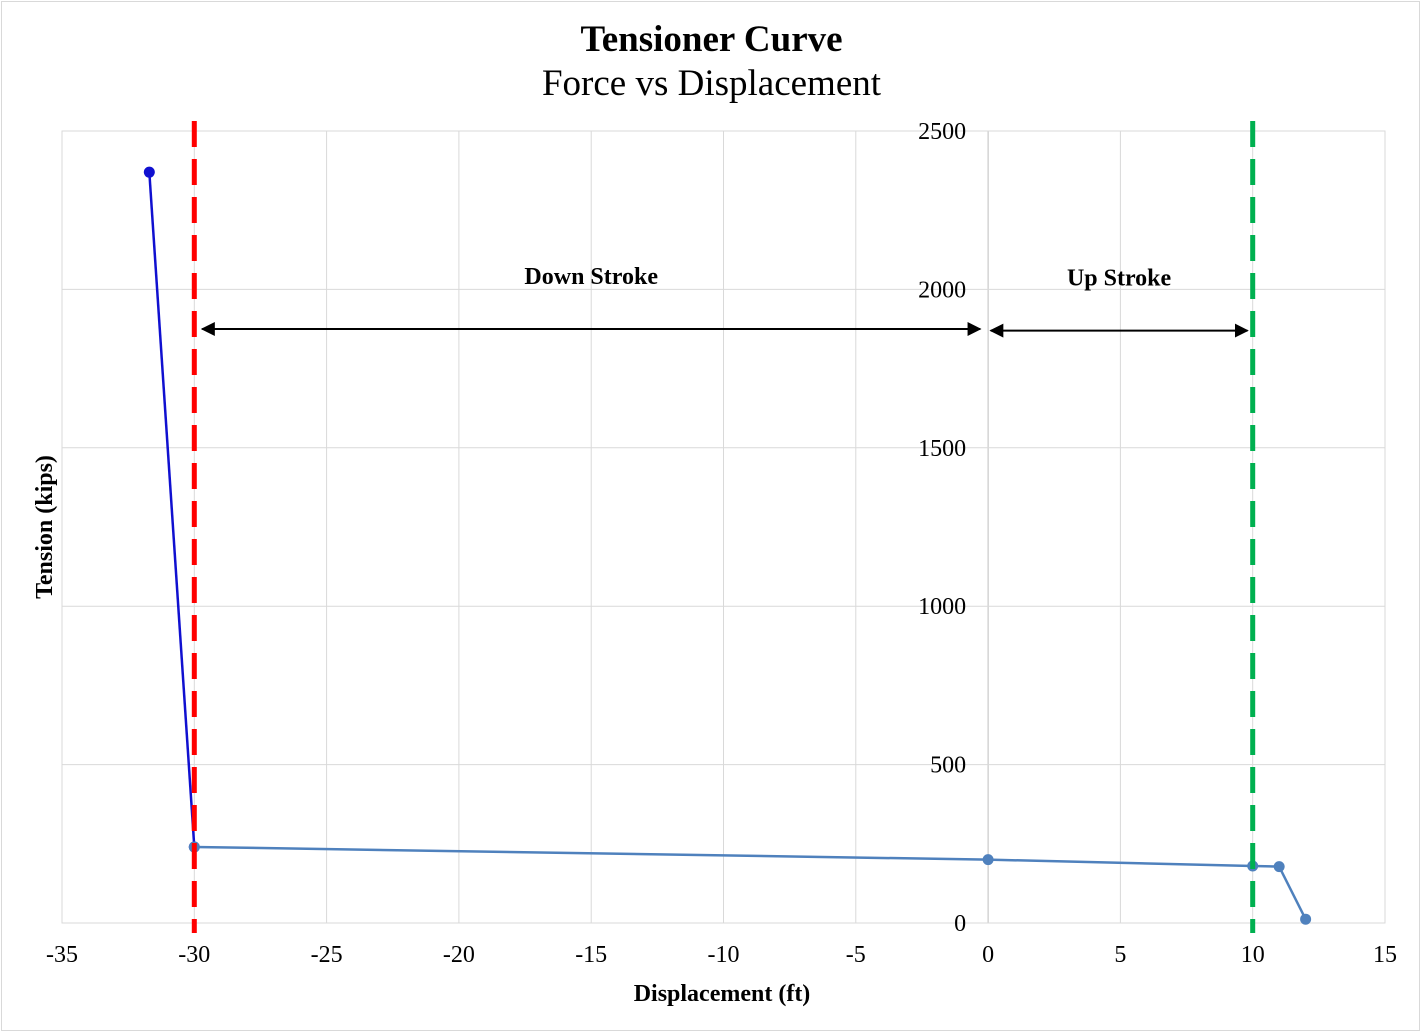  I want to click on x-tick-label: -20, so click(459, 955).